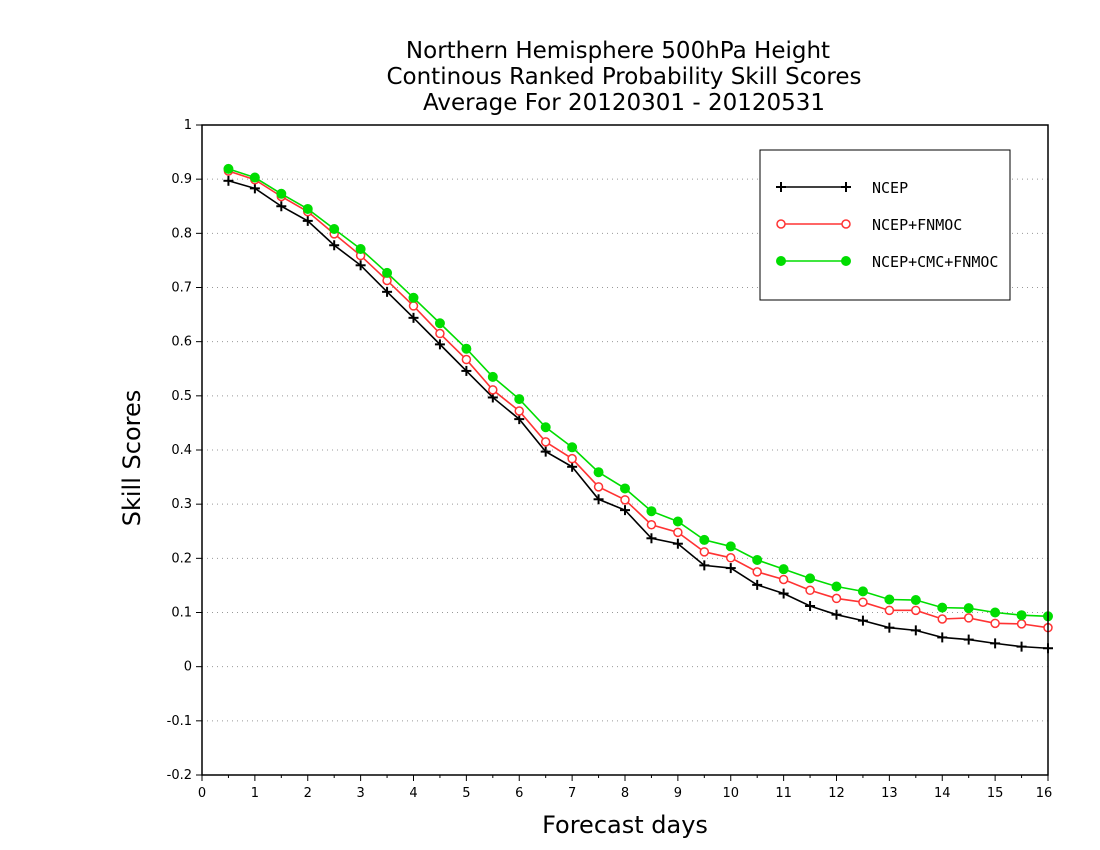 This screenshot has height=850, width=1100. What do you see at coordinates (625, 793) in the screenshot?
I see `x-tick-label: 8` at bounding box center [625, 793].